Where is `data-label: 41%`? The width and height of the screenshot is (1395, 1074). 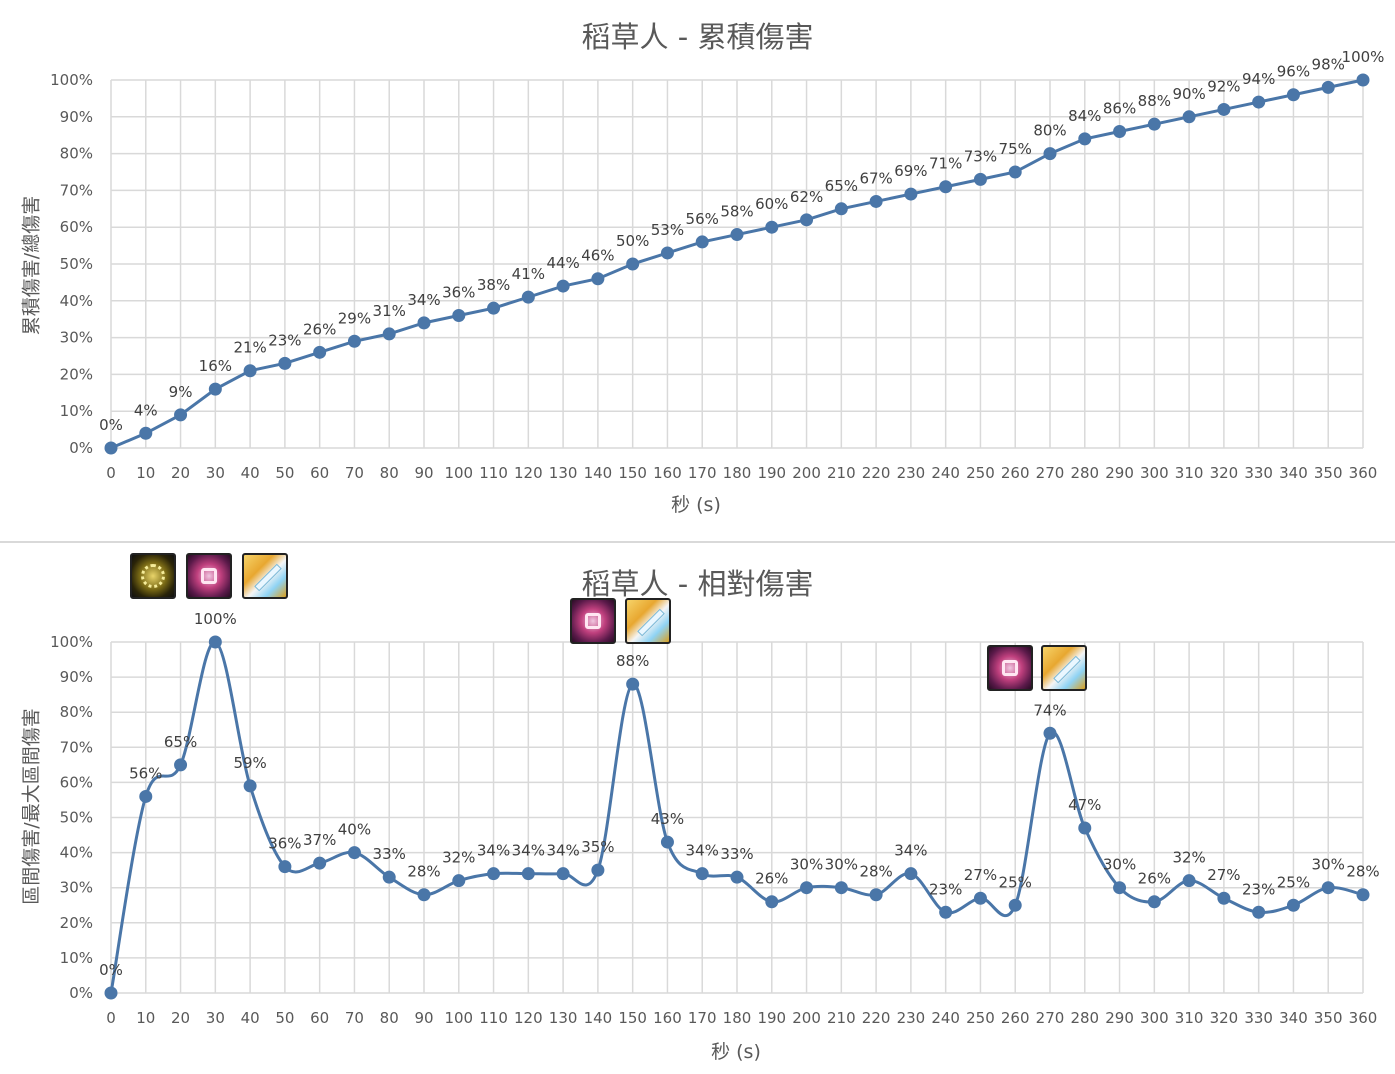
data-label: 41% is located at coordinates (528, 274).